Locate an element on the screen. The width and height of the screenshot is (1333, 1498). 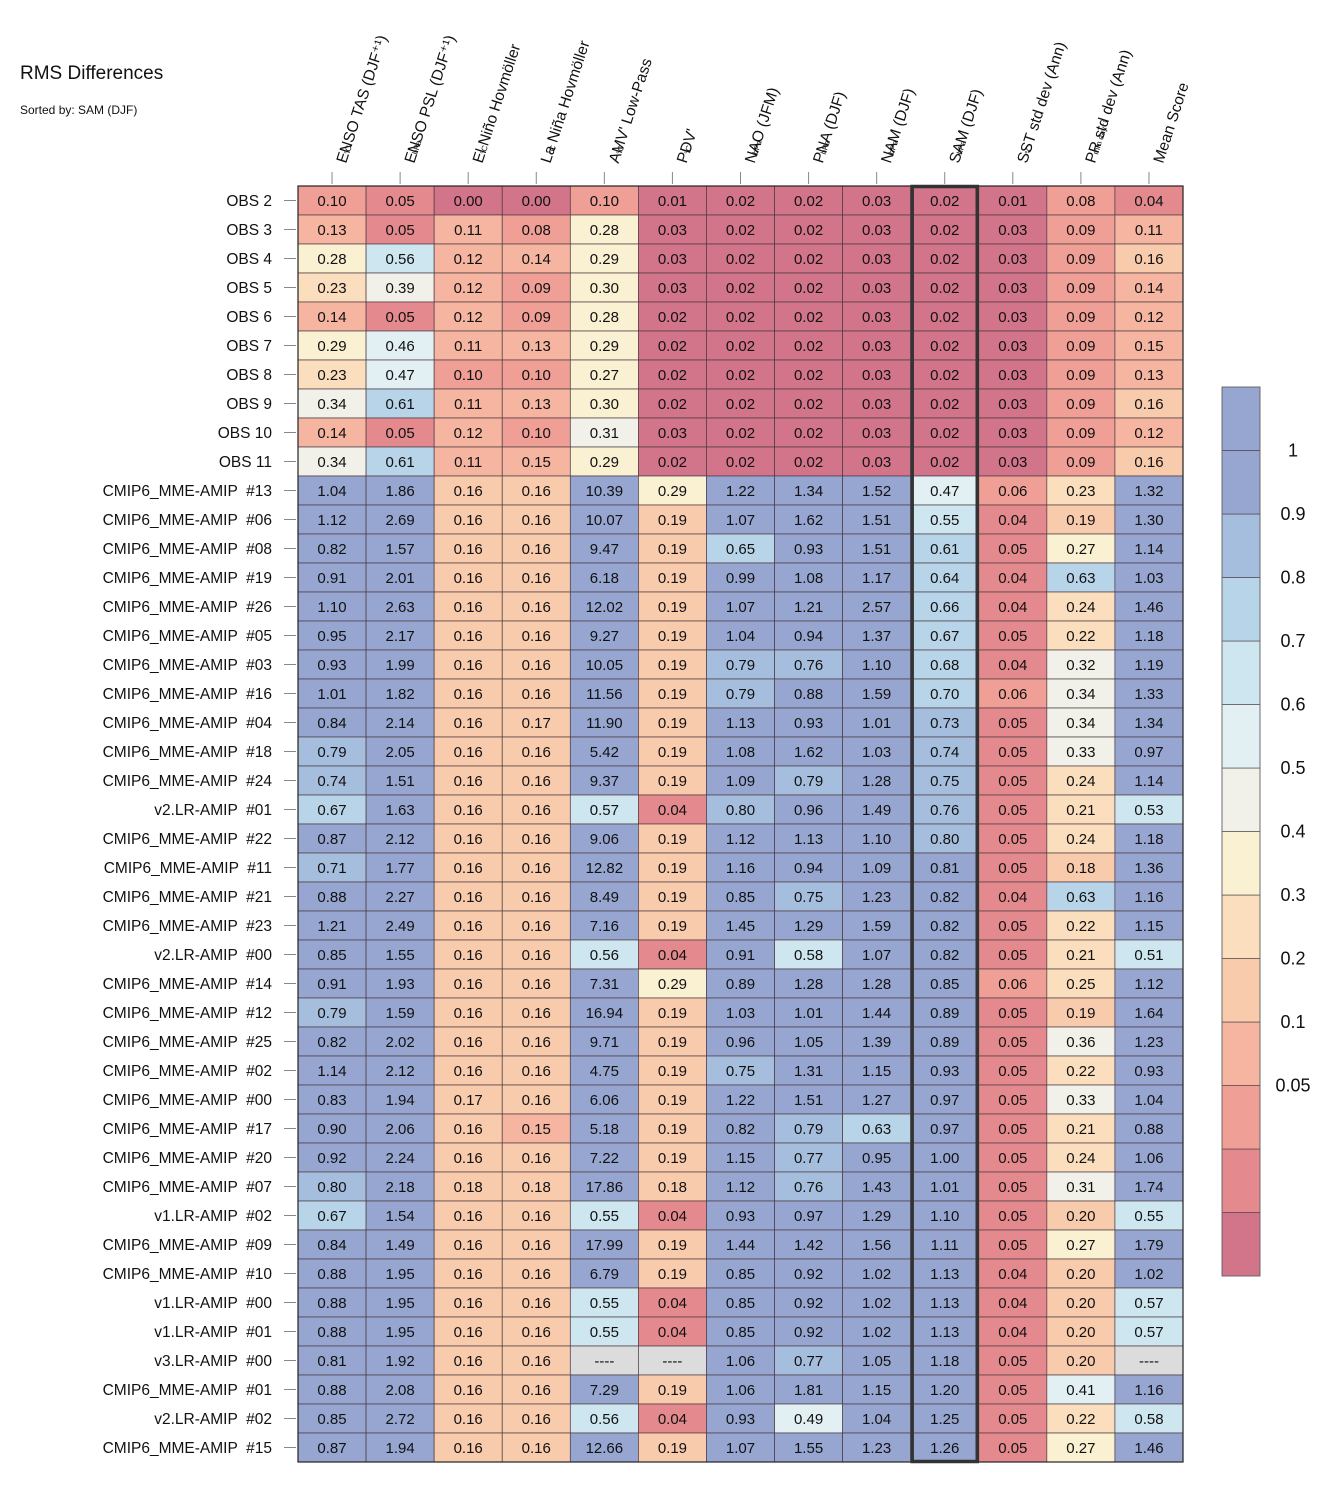
row-label: CMIP6_MME-AMIP #11 is located at coordinates (188, 868).